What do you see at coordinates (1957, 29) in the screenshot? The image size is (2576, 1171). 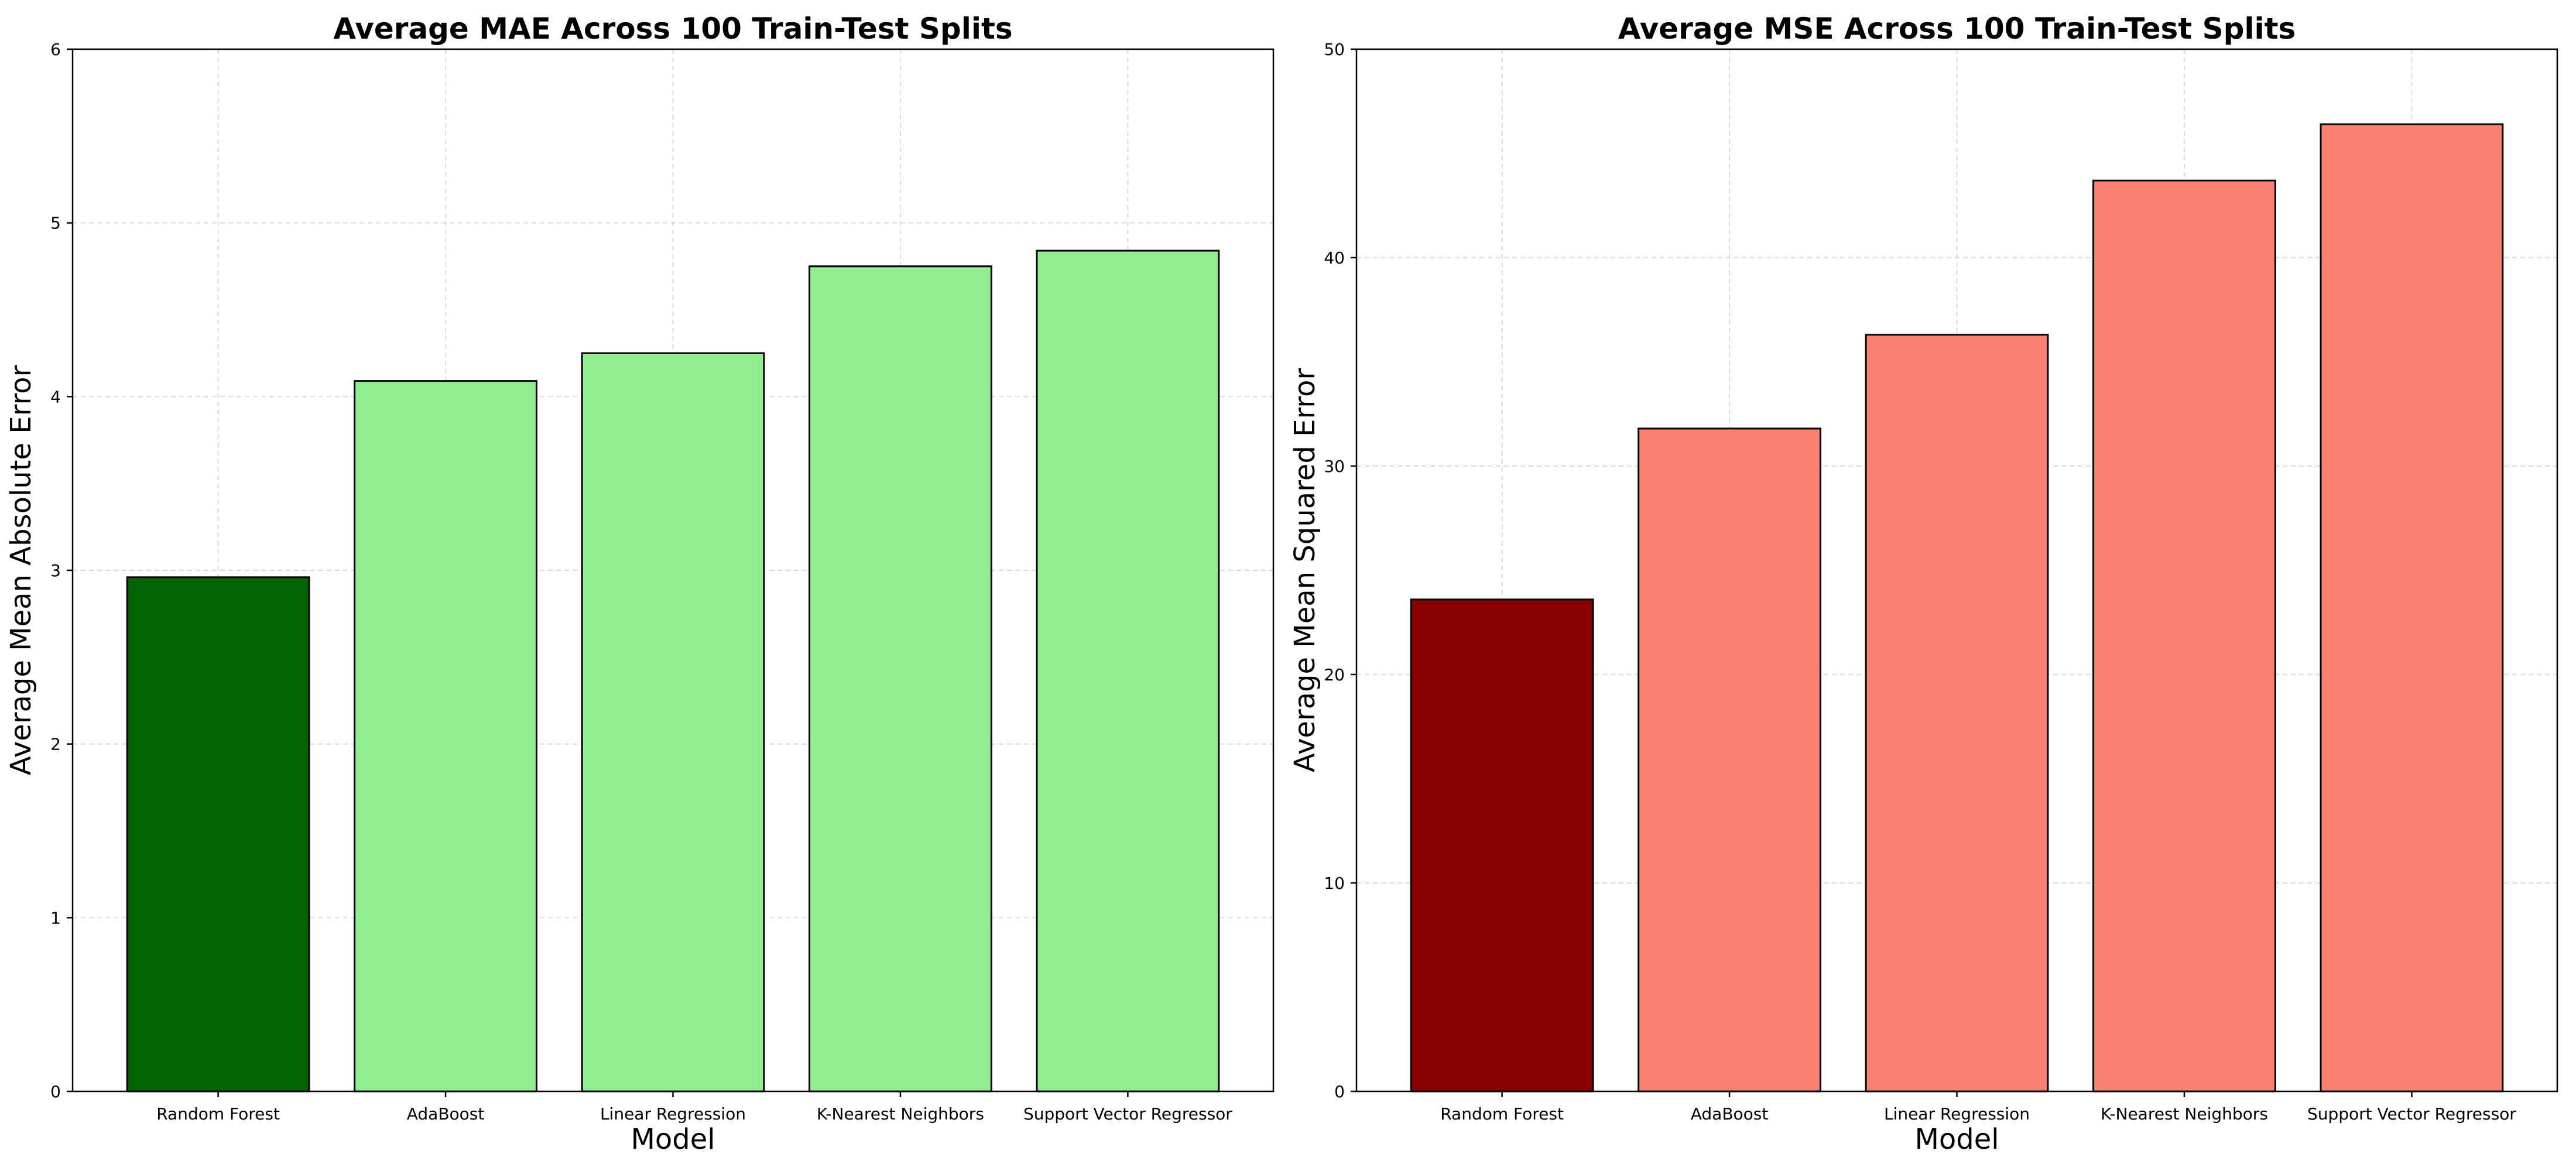 I see `chart-title: Average MSE Across 100 Train-Test Splits` at bounding box center [1957, 29].